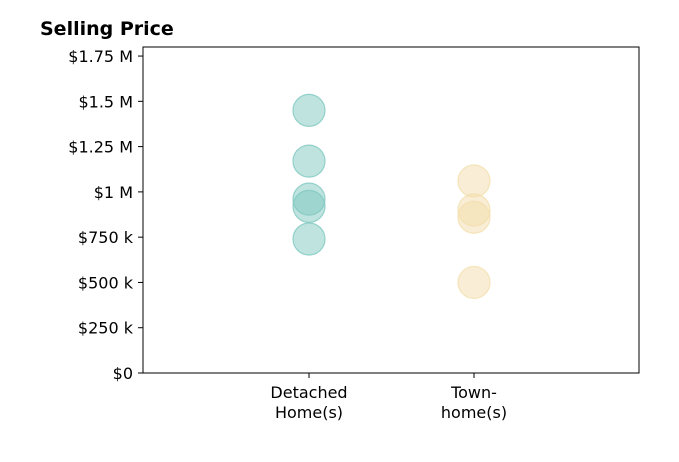 The height and width of the screenshot is (462, 679). What do you see at coordinates (106, 282) in the screenshot?
I see `y-tick-label: $500 k` at bounding box center [106, 282].